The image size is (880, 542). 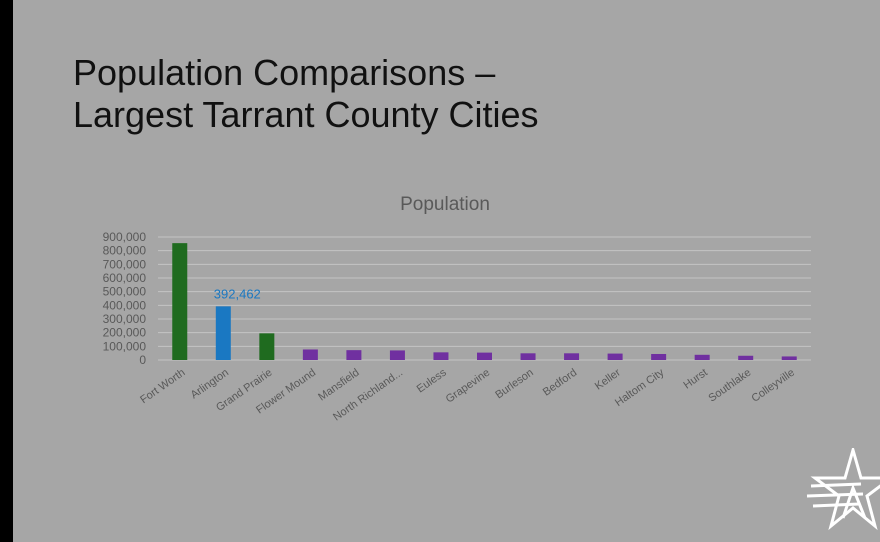 I want to click on bar-mansfield, so click(x=354, y=355).